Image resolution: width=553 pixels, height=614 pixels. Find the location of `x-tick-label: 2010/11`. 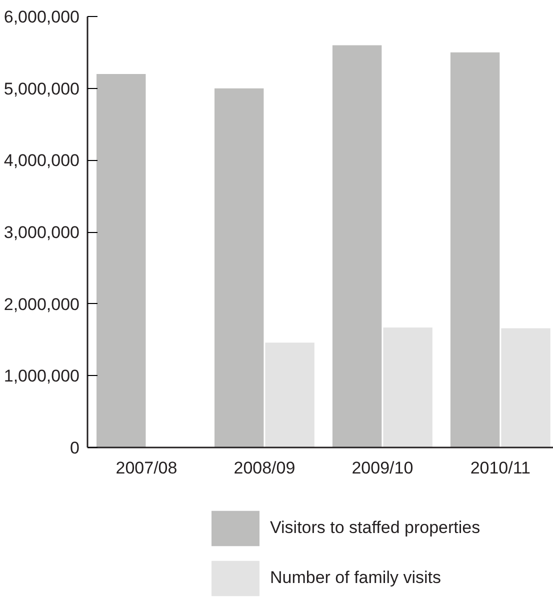

x-tick-label: 2010/11 is located at coordinates (500, 468).